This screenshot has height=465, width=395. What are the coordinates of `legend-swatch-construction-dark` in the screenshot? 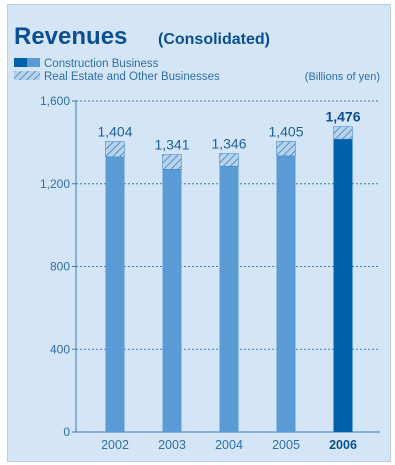 It's located at (20, 62).